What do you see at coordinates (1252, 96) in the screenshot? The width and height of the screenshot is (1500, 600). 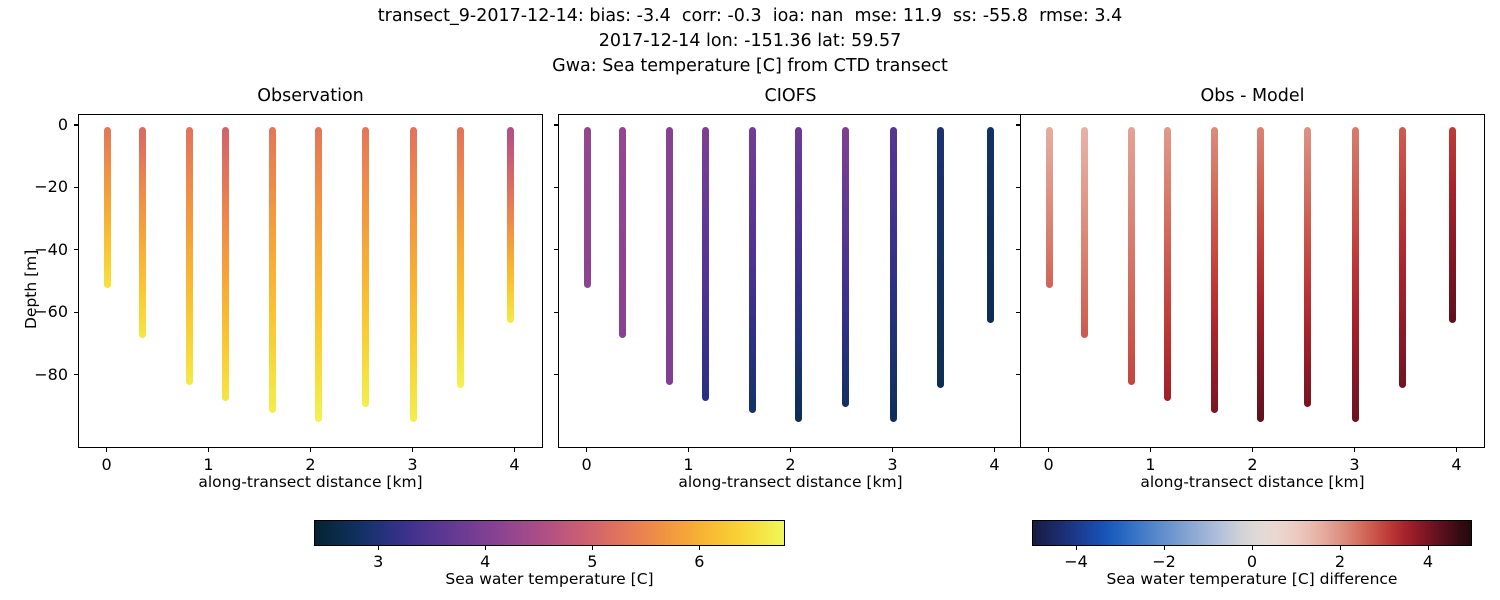 I see `panel-title-obs-minus-model: Obs - Model` at bounding box center [1252, 96].